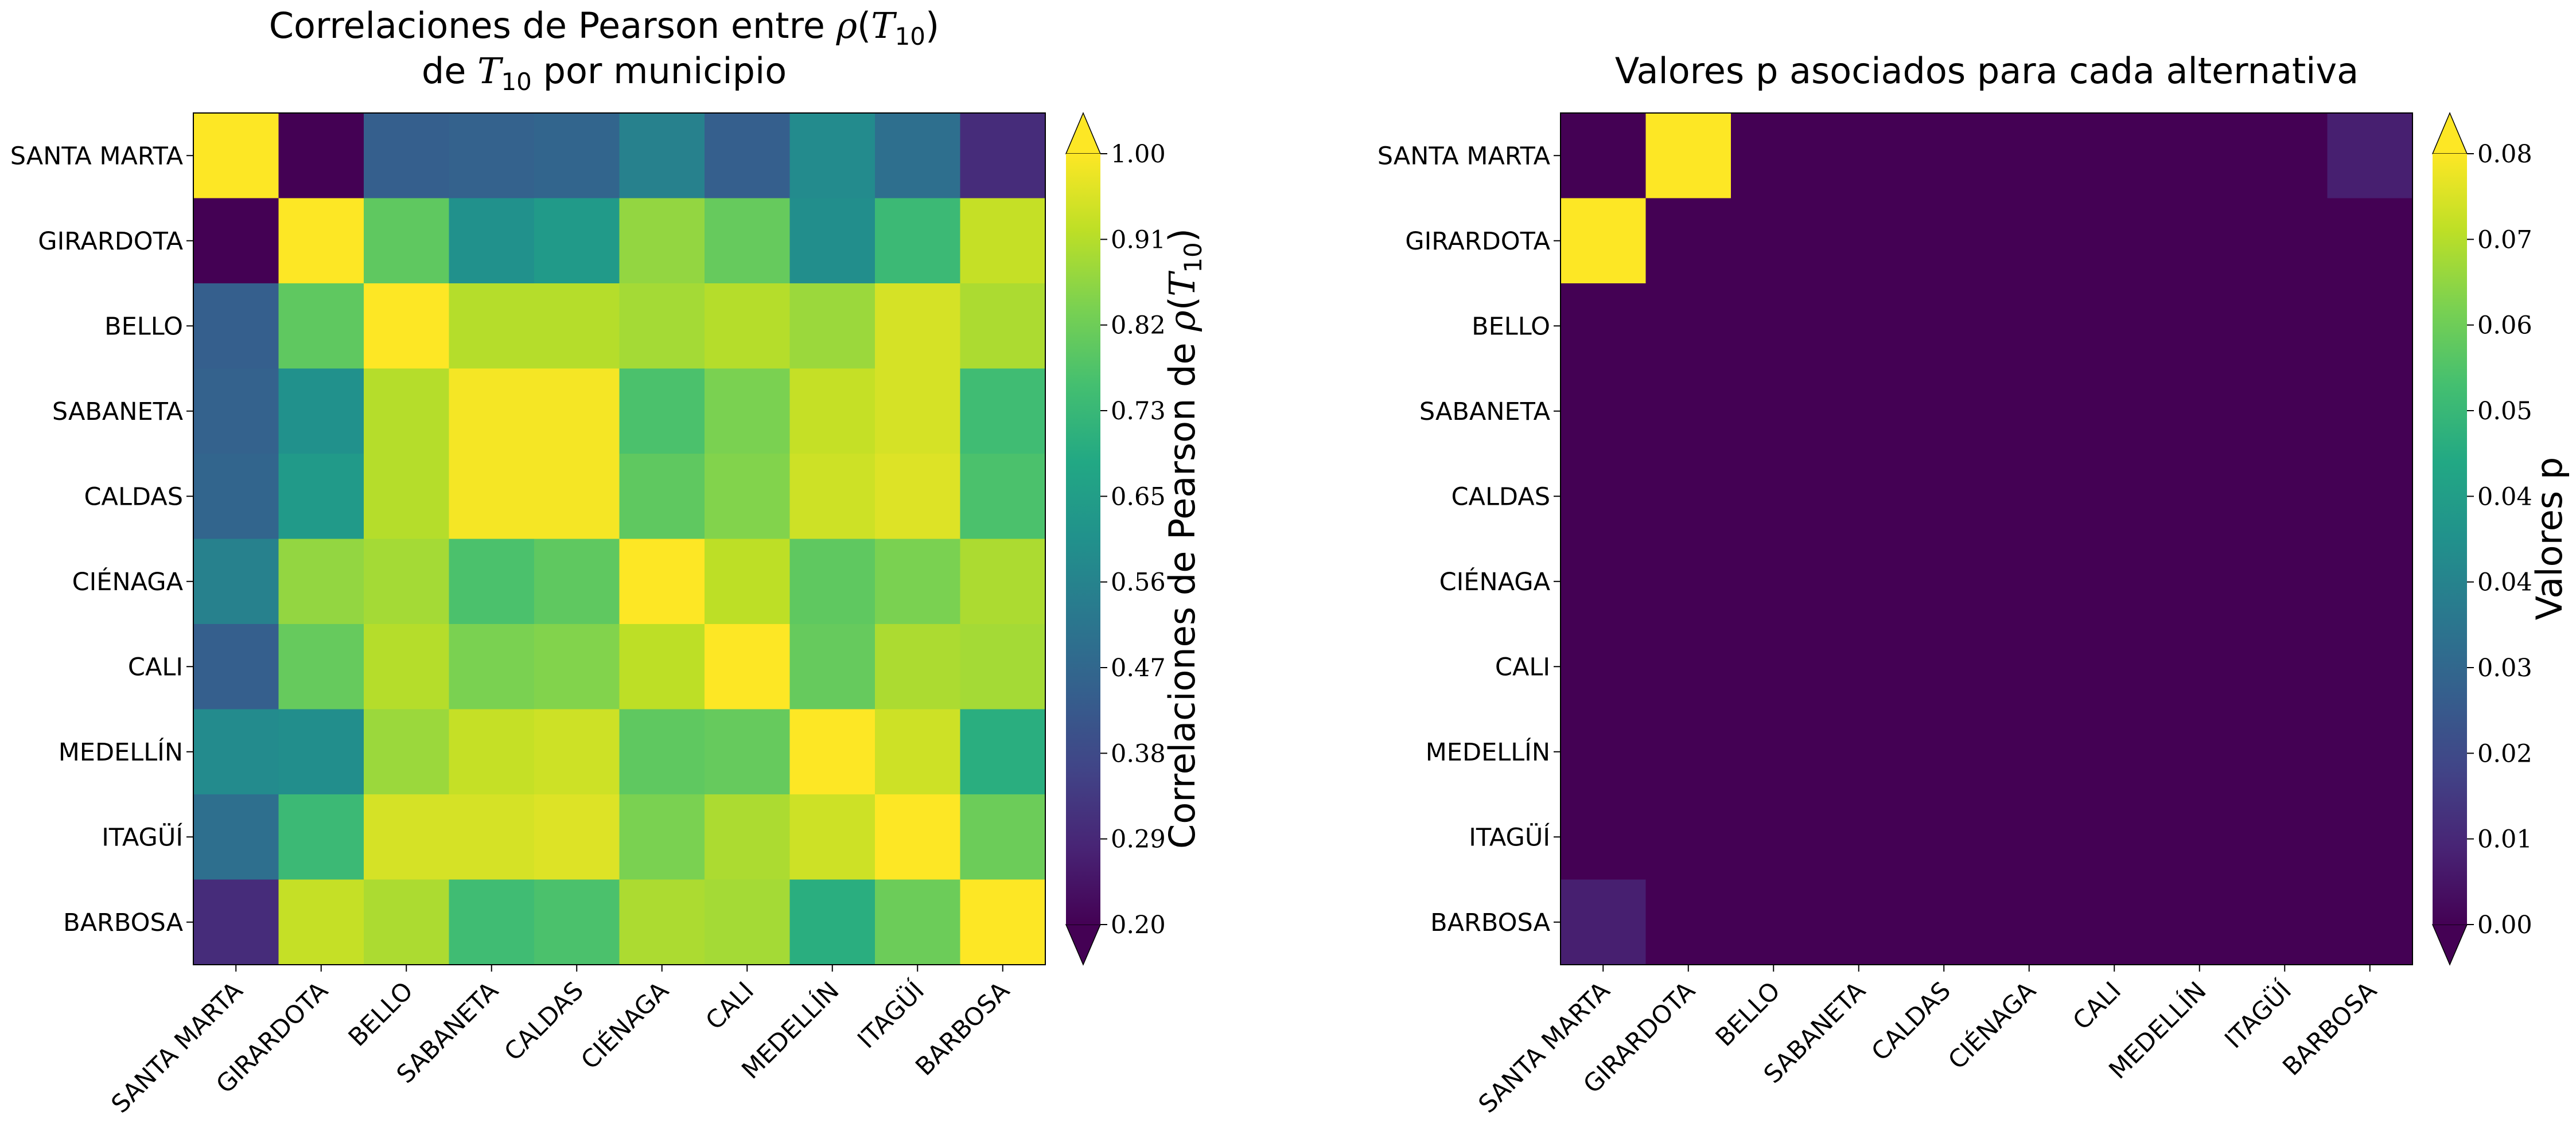 Image resolution: width=2576 pixels, height=1123 pixels. What do you see at coordinates (1992, 1025) in the screenshot?
I see `x-tick-label: CIÉNAGA` at bounding box center [1992, 1025].